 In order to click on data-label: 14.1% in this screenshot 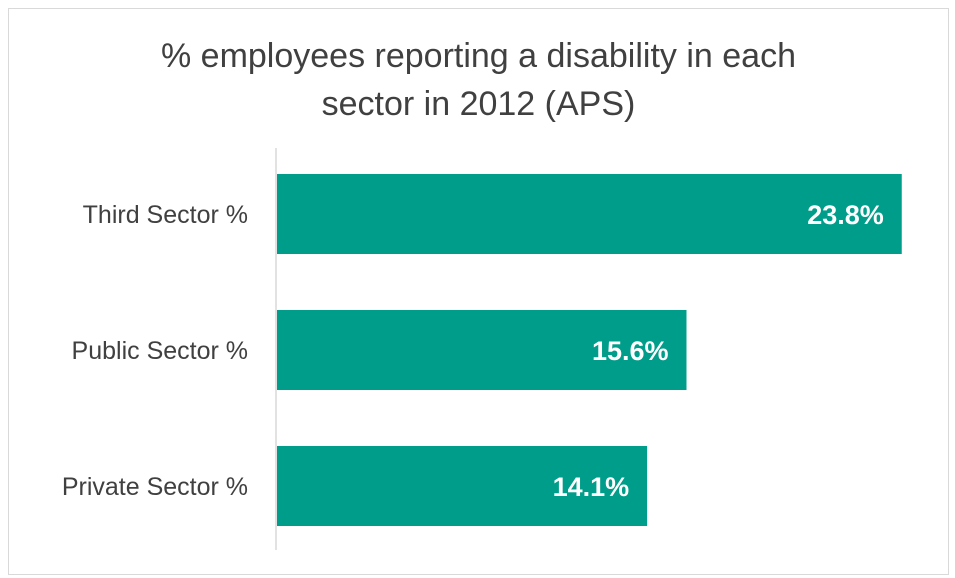, I will do `click(591, 487)`.